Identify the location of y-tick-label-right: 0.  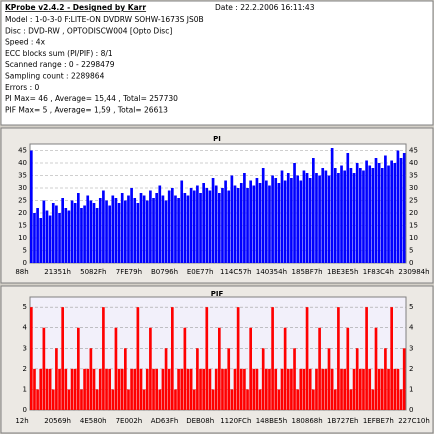
(411, 410).